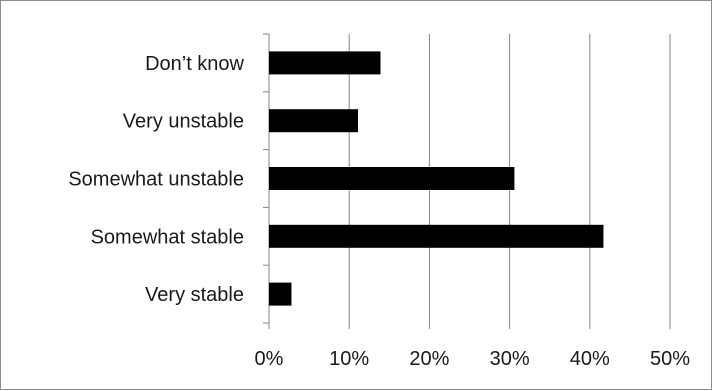 Image resolution: width=712 pixels, height=391 pixels. What do you see at coordinates (269, 359) in the screenshot?
I see `x-tick-label: 0%` at bounding box center [269, 359].